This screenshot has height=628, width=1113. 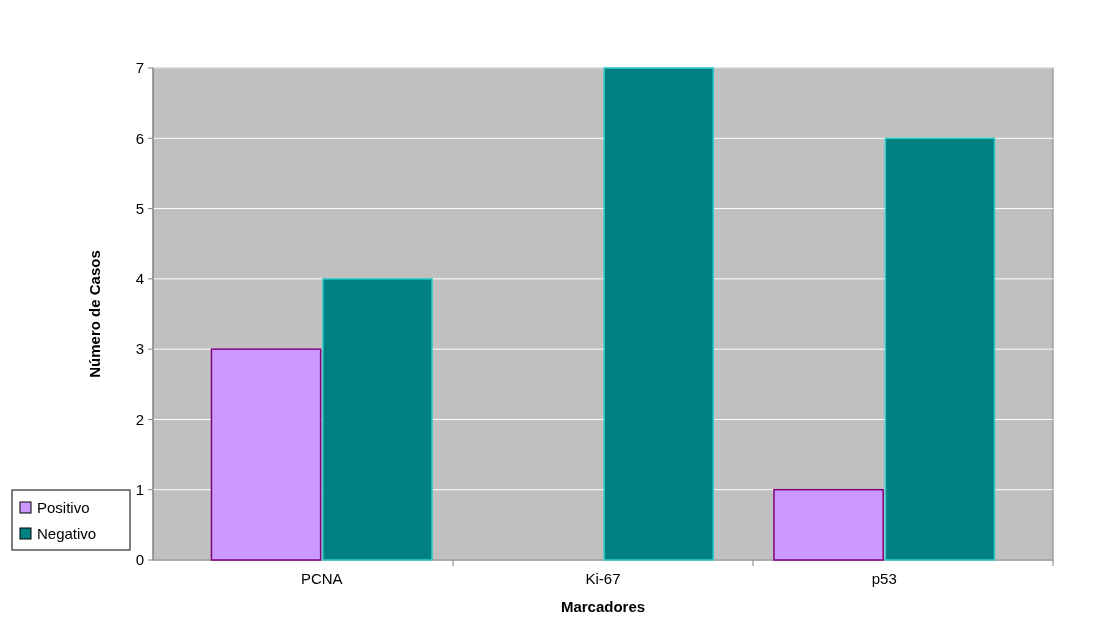 What do you see at coordinates (139, 560) in the screenshot?
I see `y-tick-label: 0` at bounding box center [139, 560].